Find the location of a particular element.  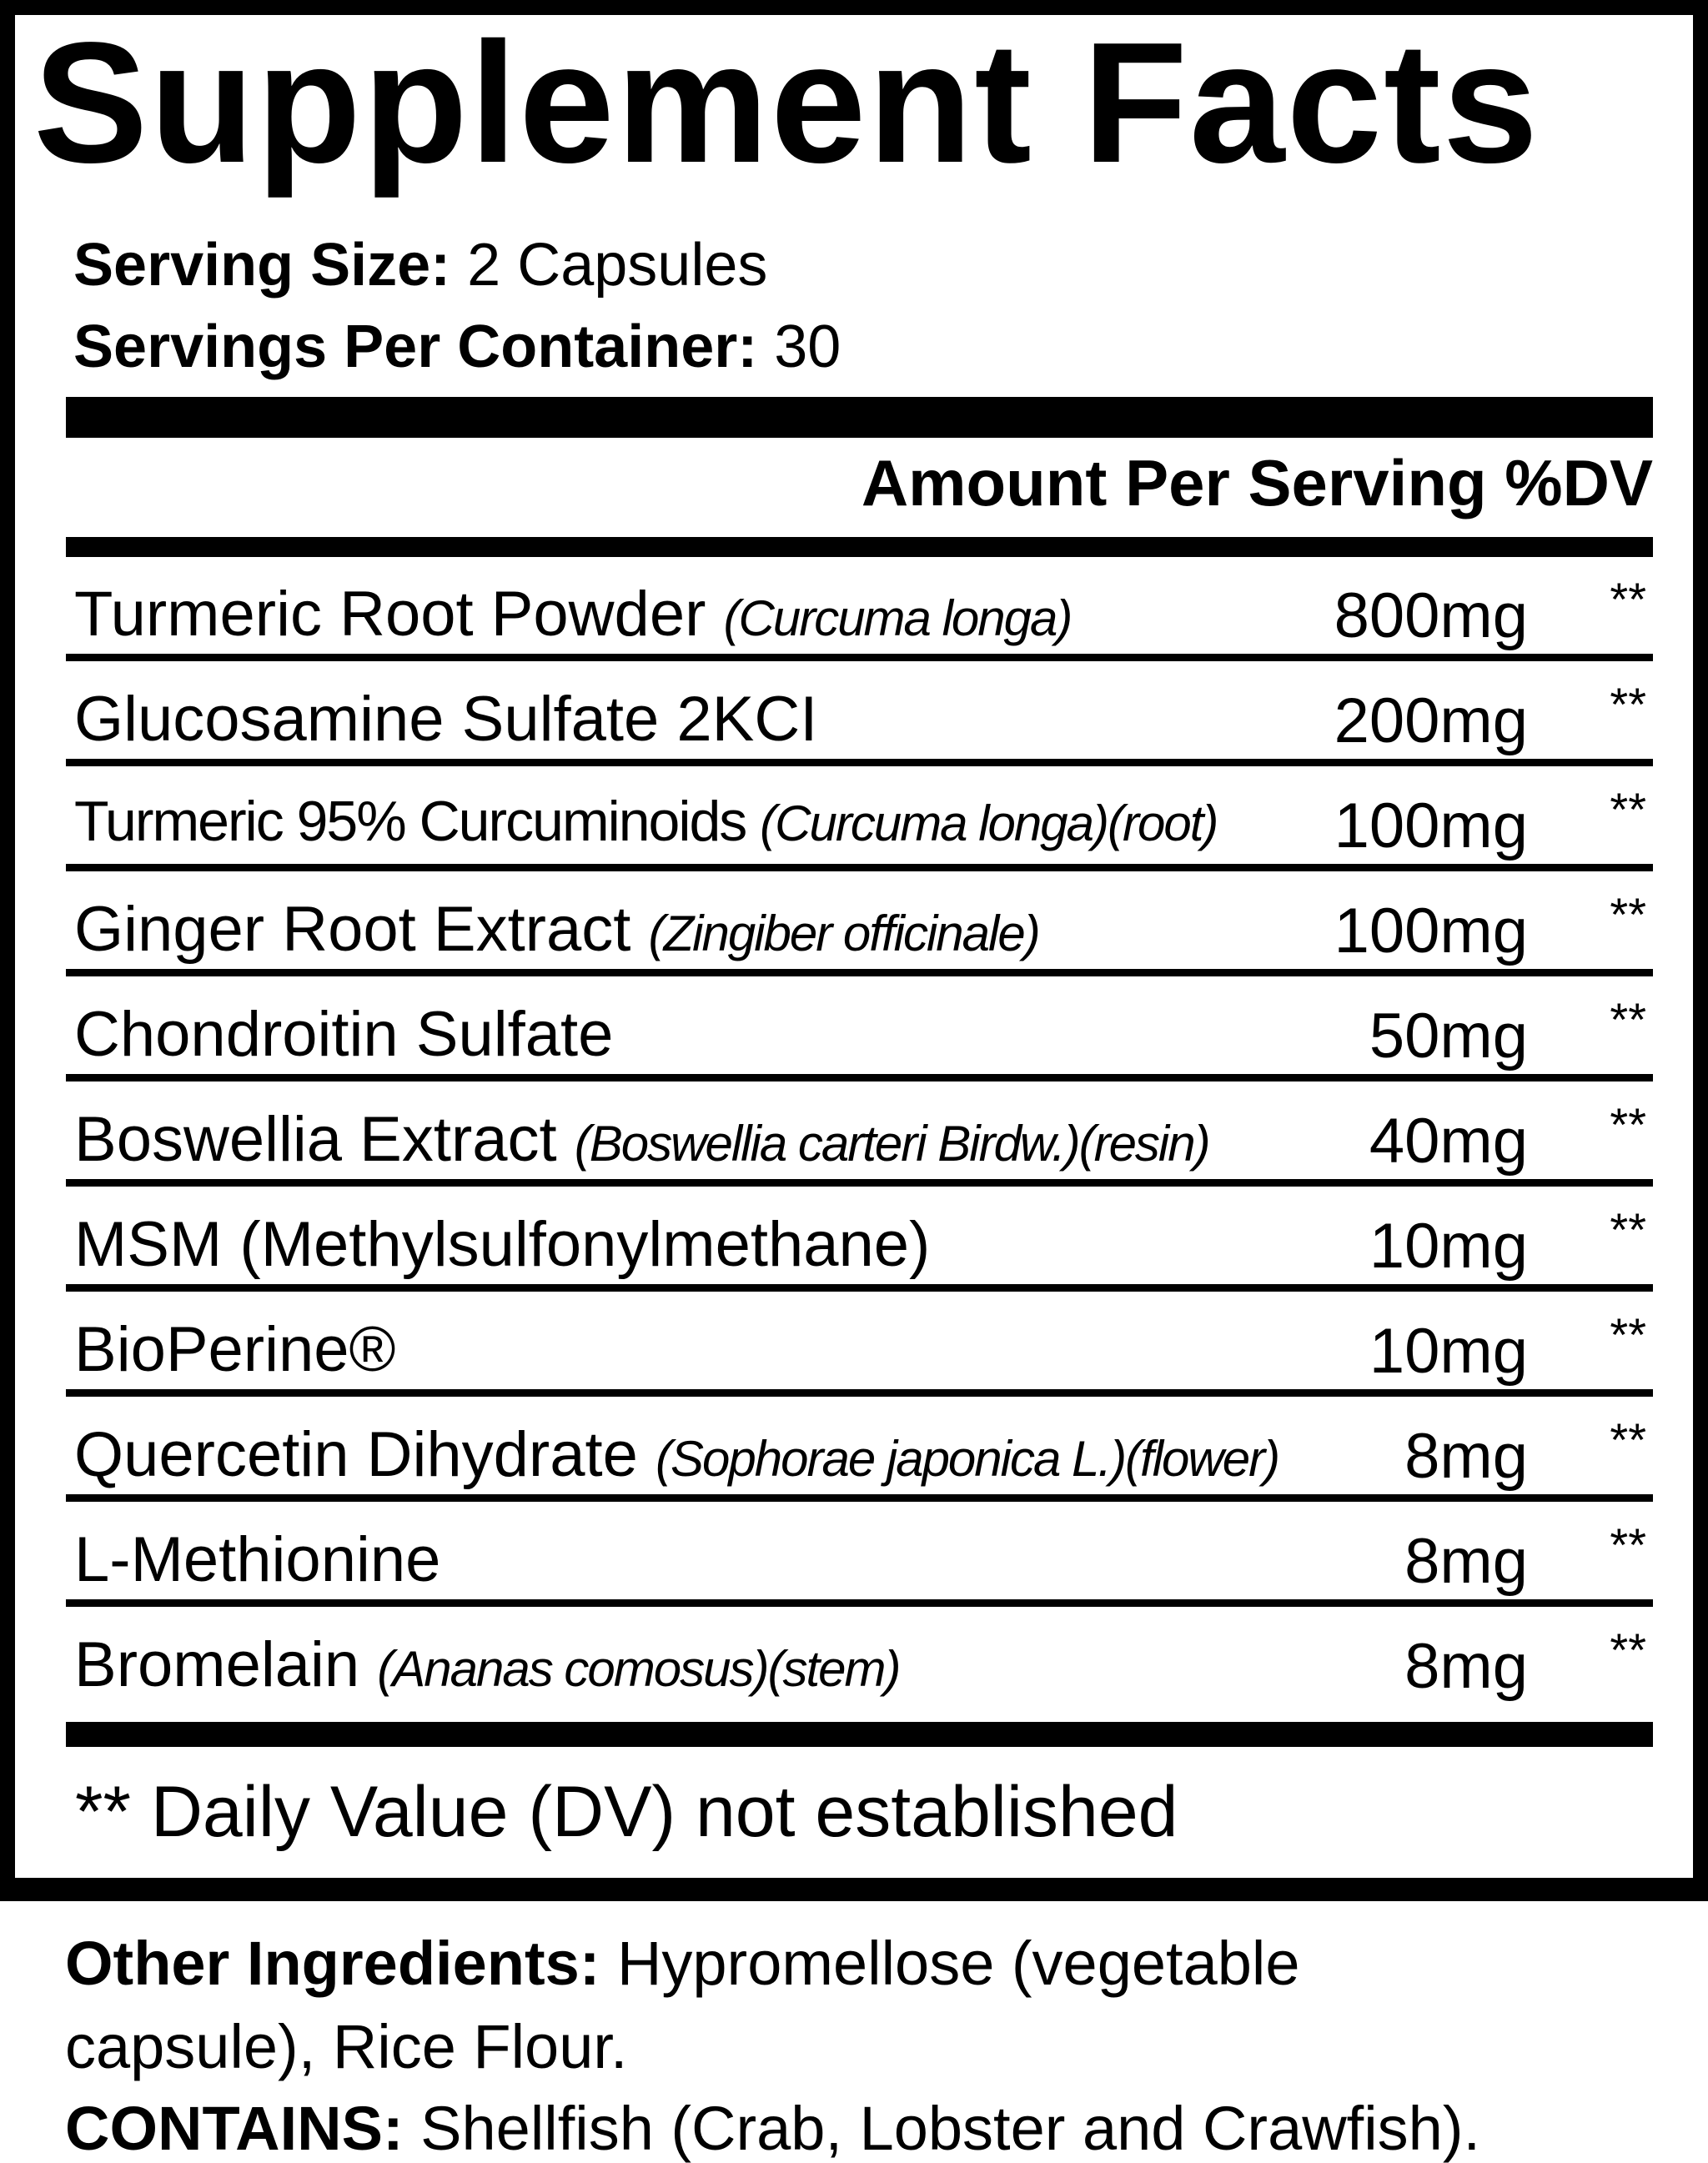

ingredient-name-cell: Glucosamine Sulfate 2KCI is located at coordinates (445, 719).